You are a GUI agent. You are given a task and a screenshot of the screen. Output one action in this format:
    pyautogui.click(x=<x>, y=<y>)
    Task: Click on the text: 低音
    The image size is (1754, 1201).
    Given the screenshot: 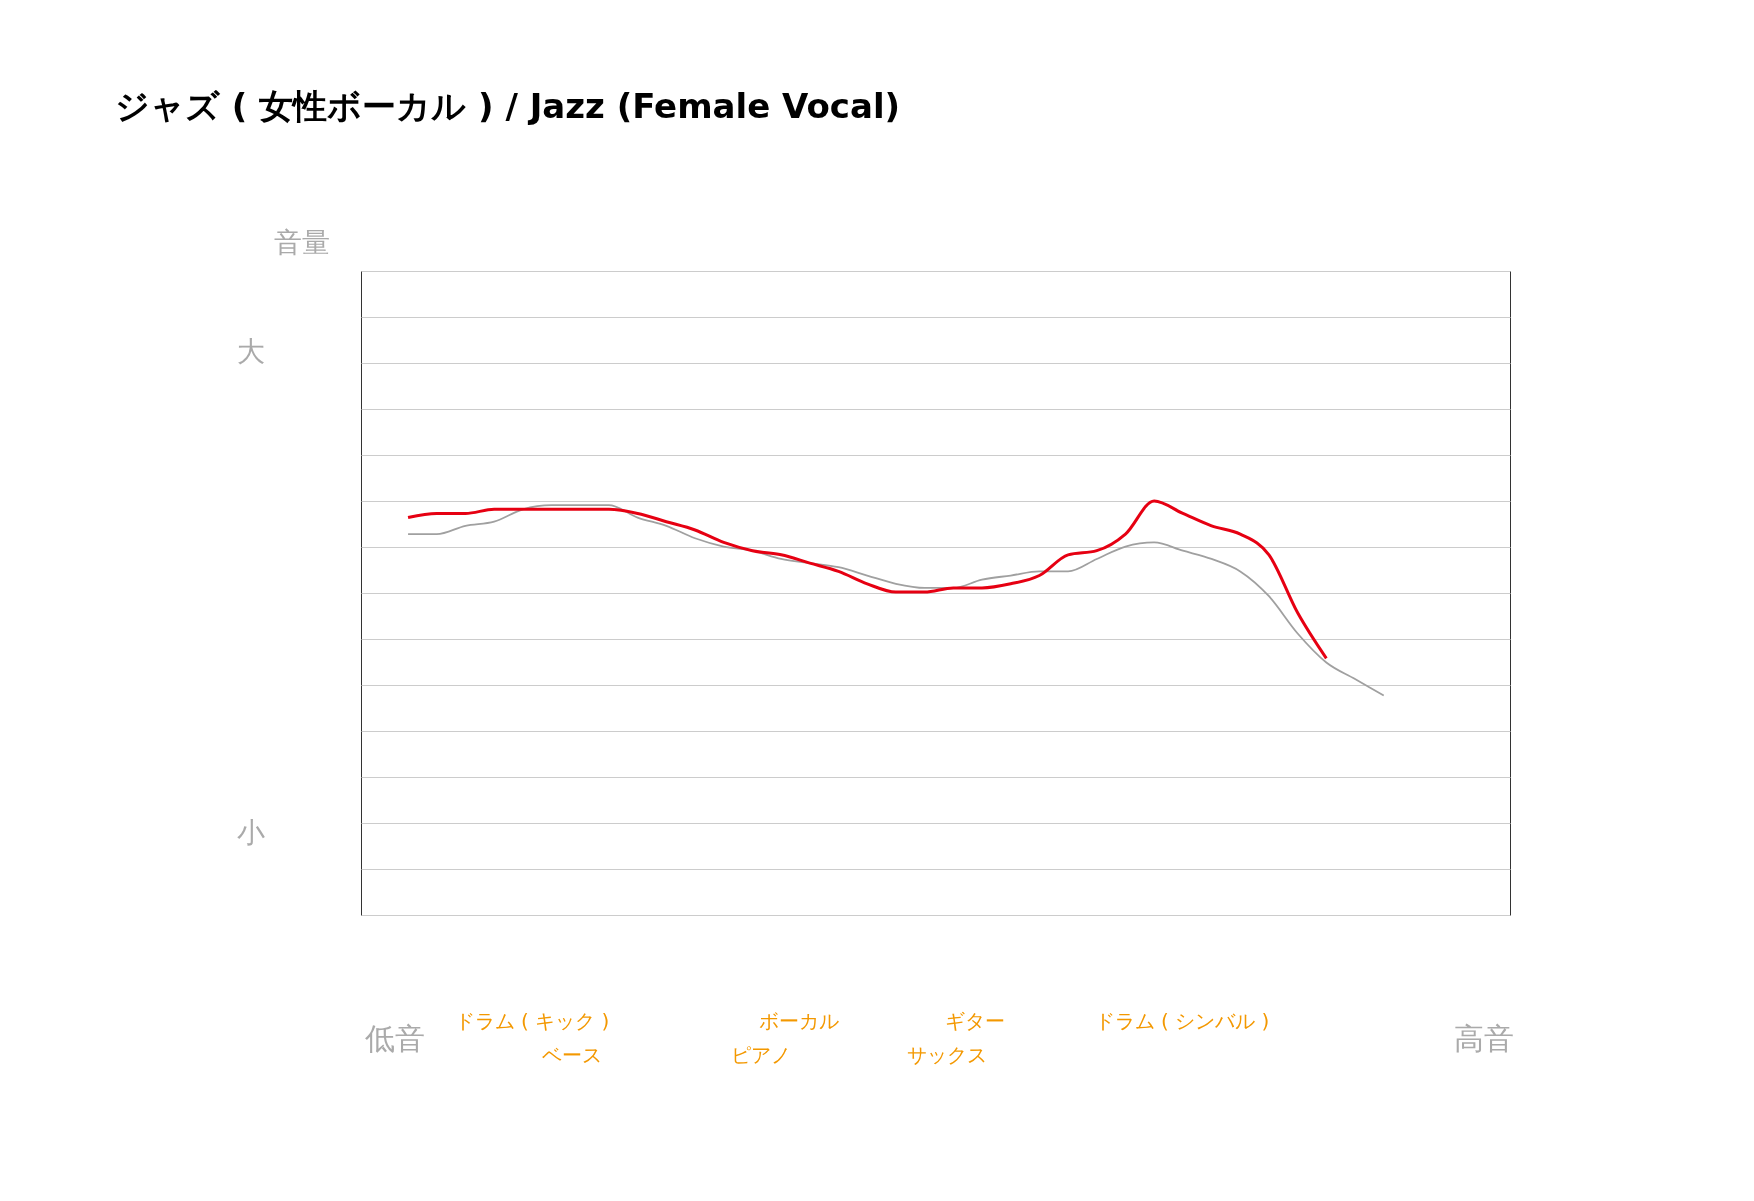 What is the action you would take?
    pyautogui.click(x=395, y=1038)
    